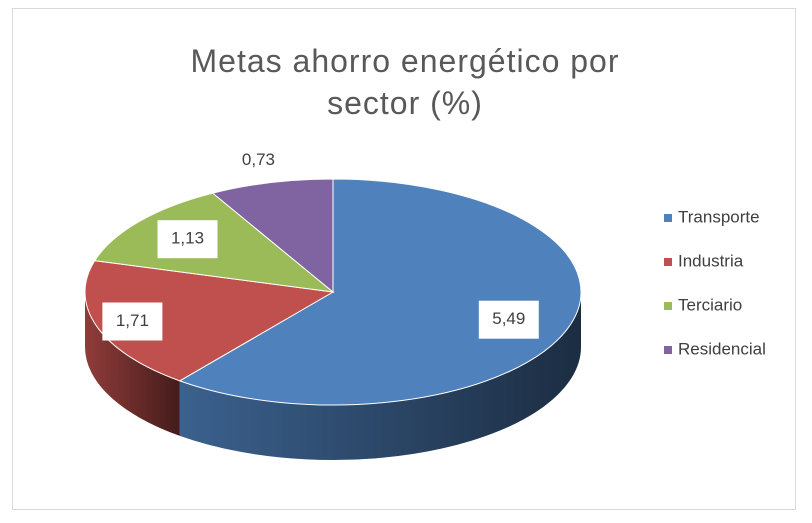 The image size is (812, 523). Describe the element at coordinates (710, 304) in the screenshot. I see `legend-label: Terciario` at that location.